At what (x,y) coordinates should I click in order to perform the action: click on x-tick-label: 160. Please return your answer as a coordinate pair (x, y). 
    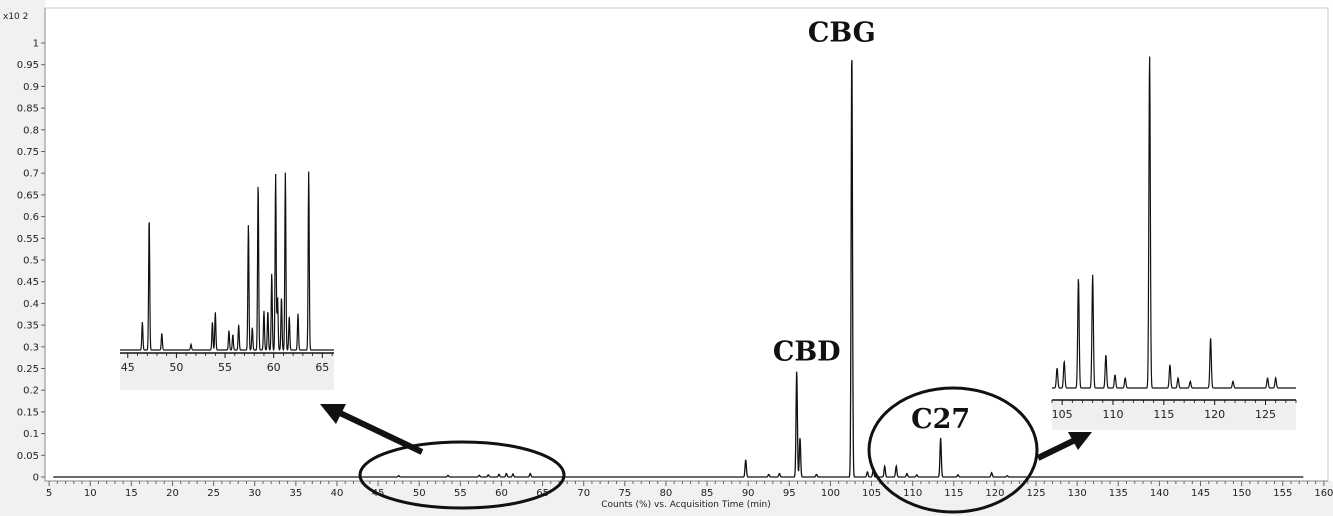
    Looking at the image, I should click on (1323, 493).